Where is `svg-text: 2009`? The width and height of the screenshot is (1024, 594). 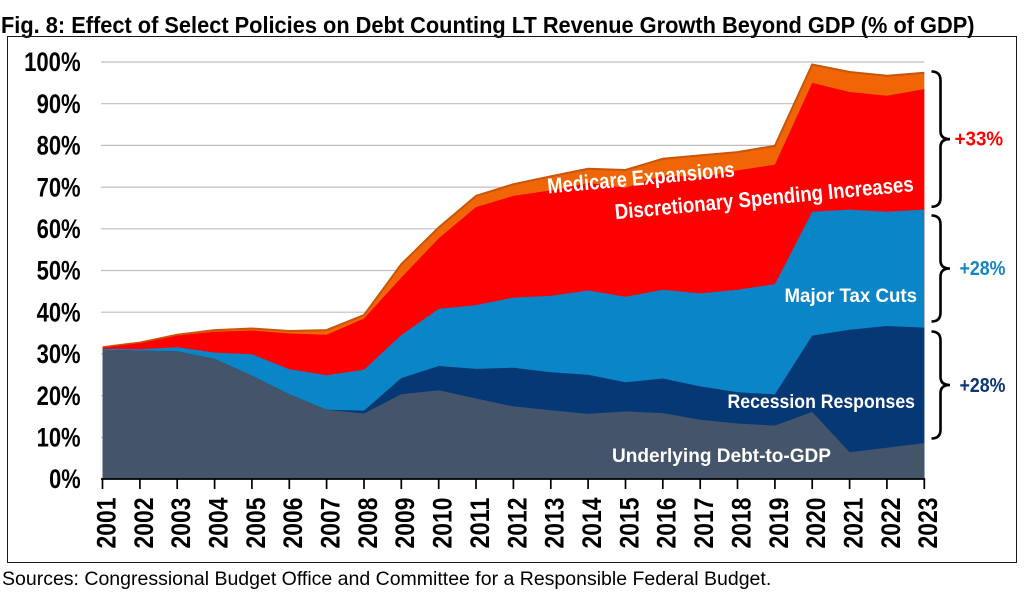
svg-text: 2009 is located at coordinates (405, 523).